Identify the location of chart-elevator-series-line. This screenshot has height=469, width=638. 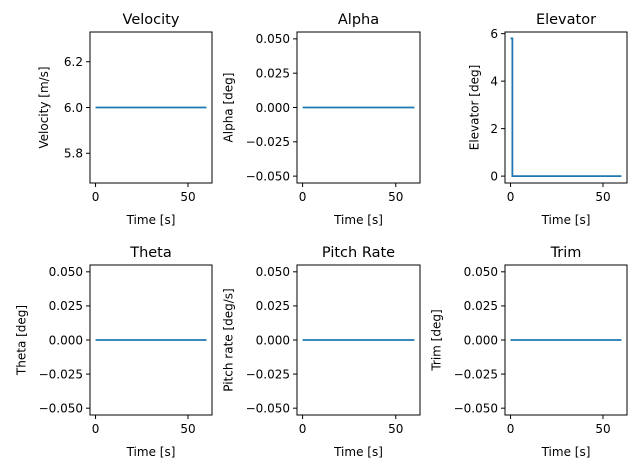
(566, 107).